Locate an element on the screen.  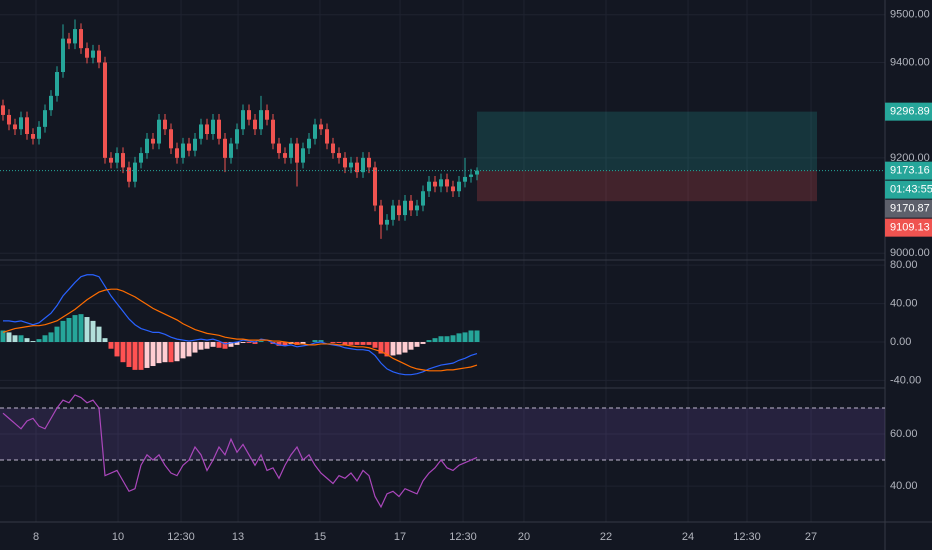
stop-price-label-bg is located at coordinates (908, 227).